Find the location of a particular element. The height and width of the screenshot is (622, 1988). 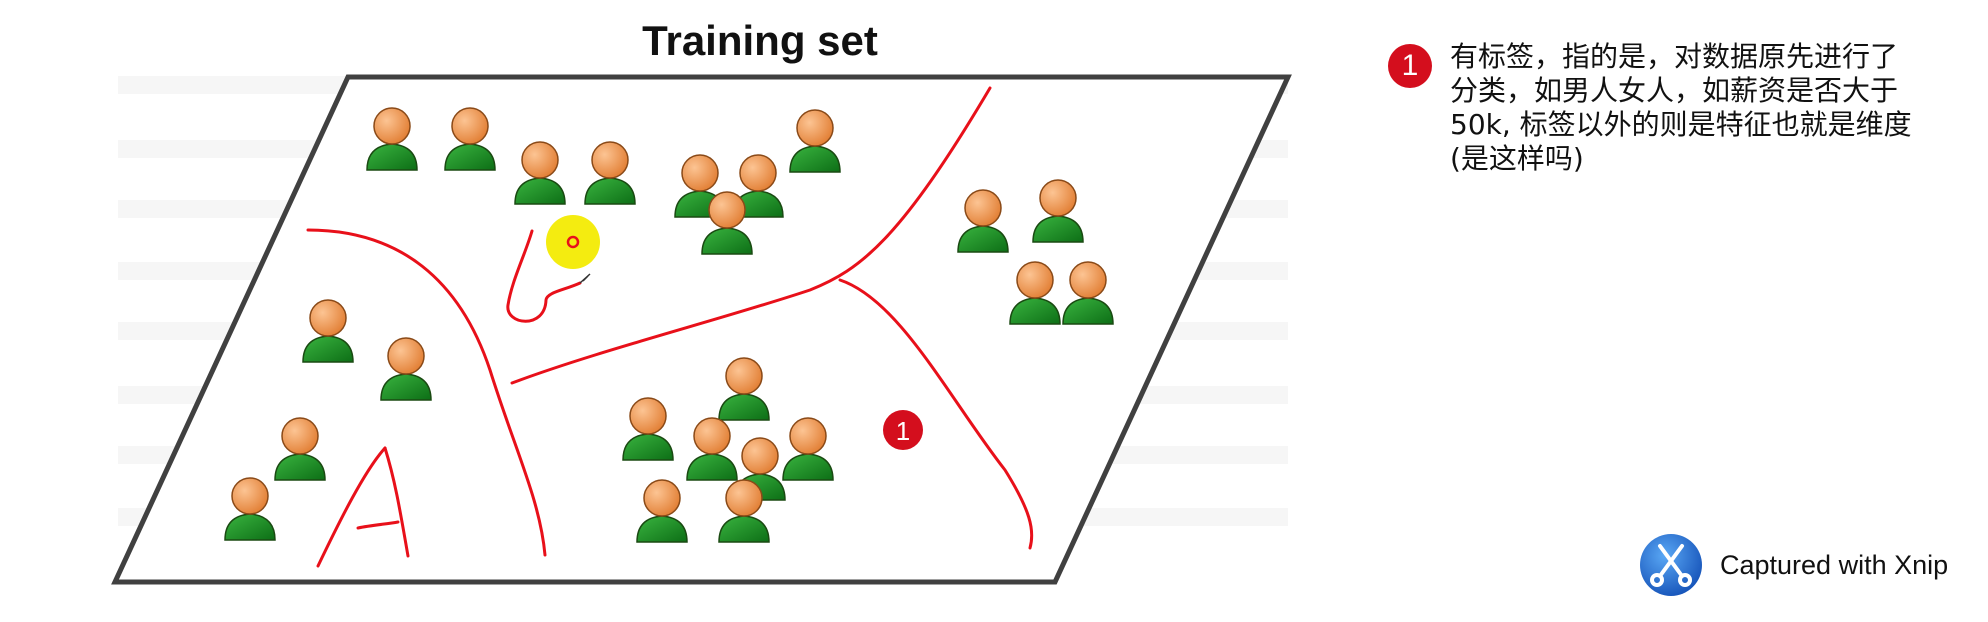

sketch-a-right-stroke is located at coordinates (396, 502).